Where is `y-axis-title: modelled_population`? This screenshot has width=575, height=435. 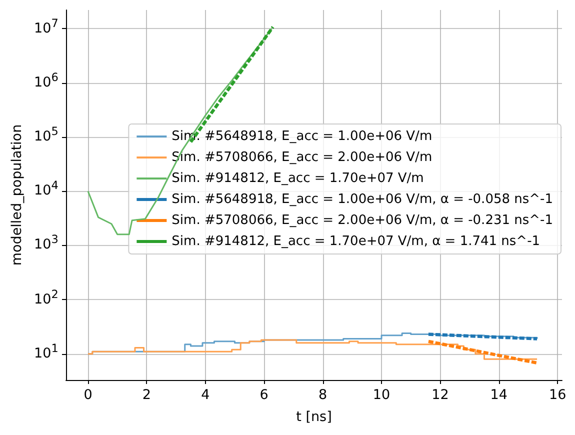
y-axis-title: modelled_population is located at coordinates (17, 195).